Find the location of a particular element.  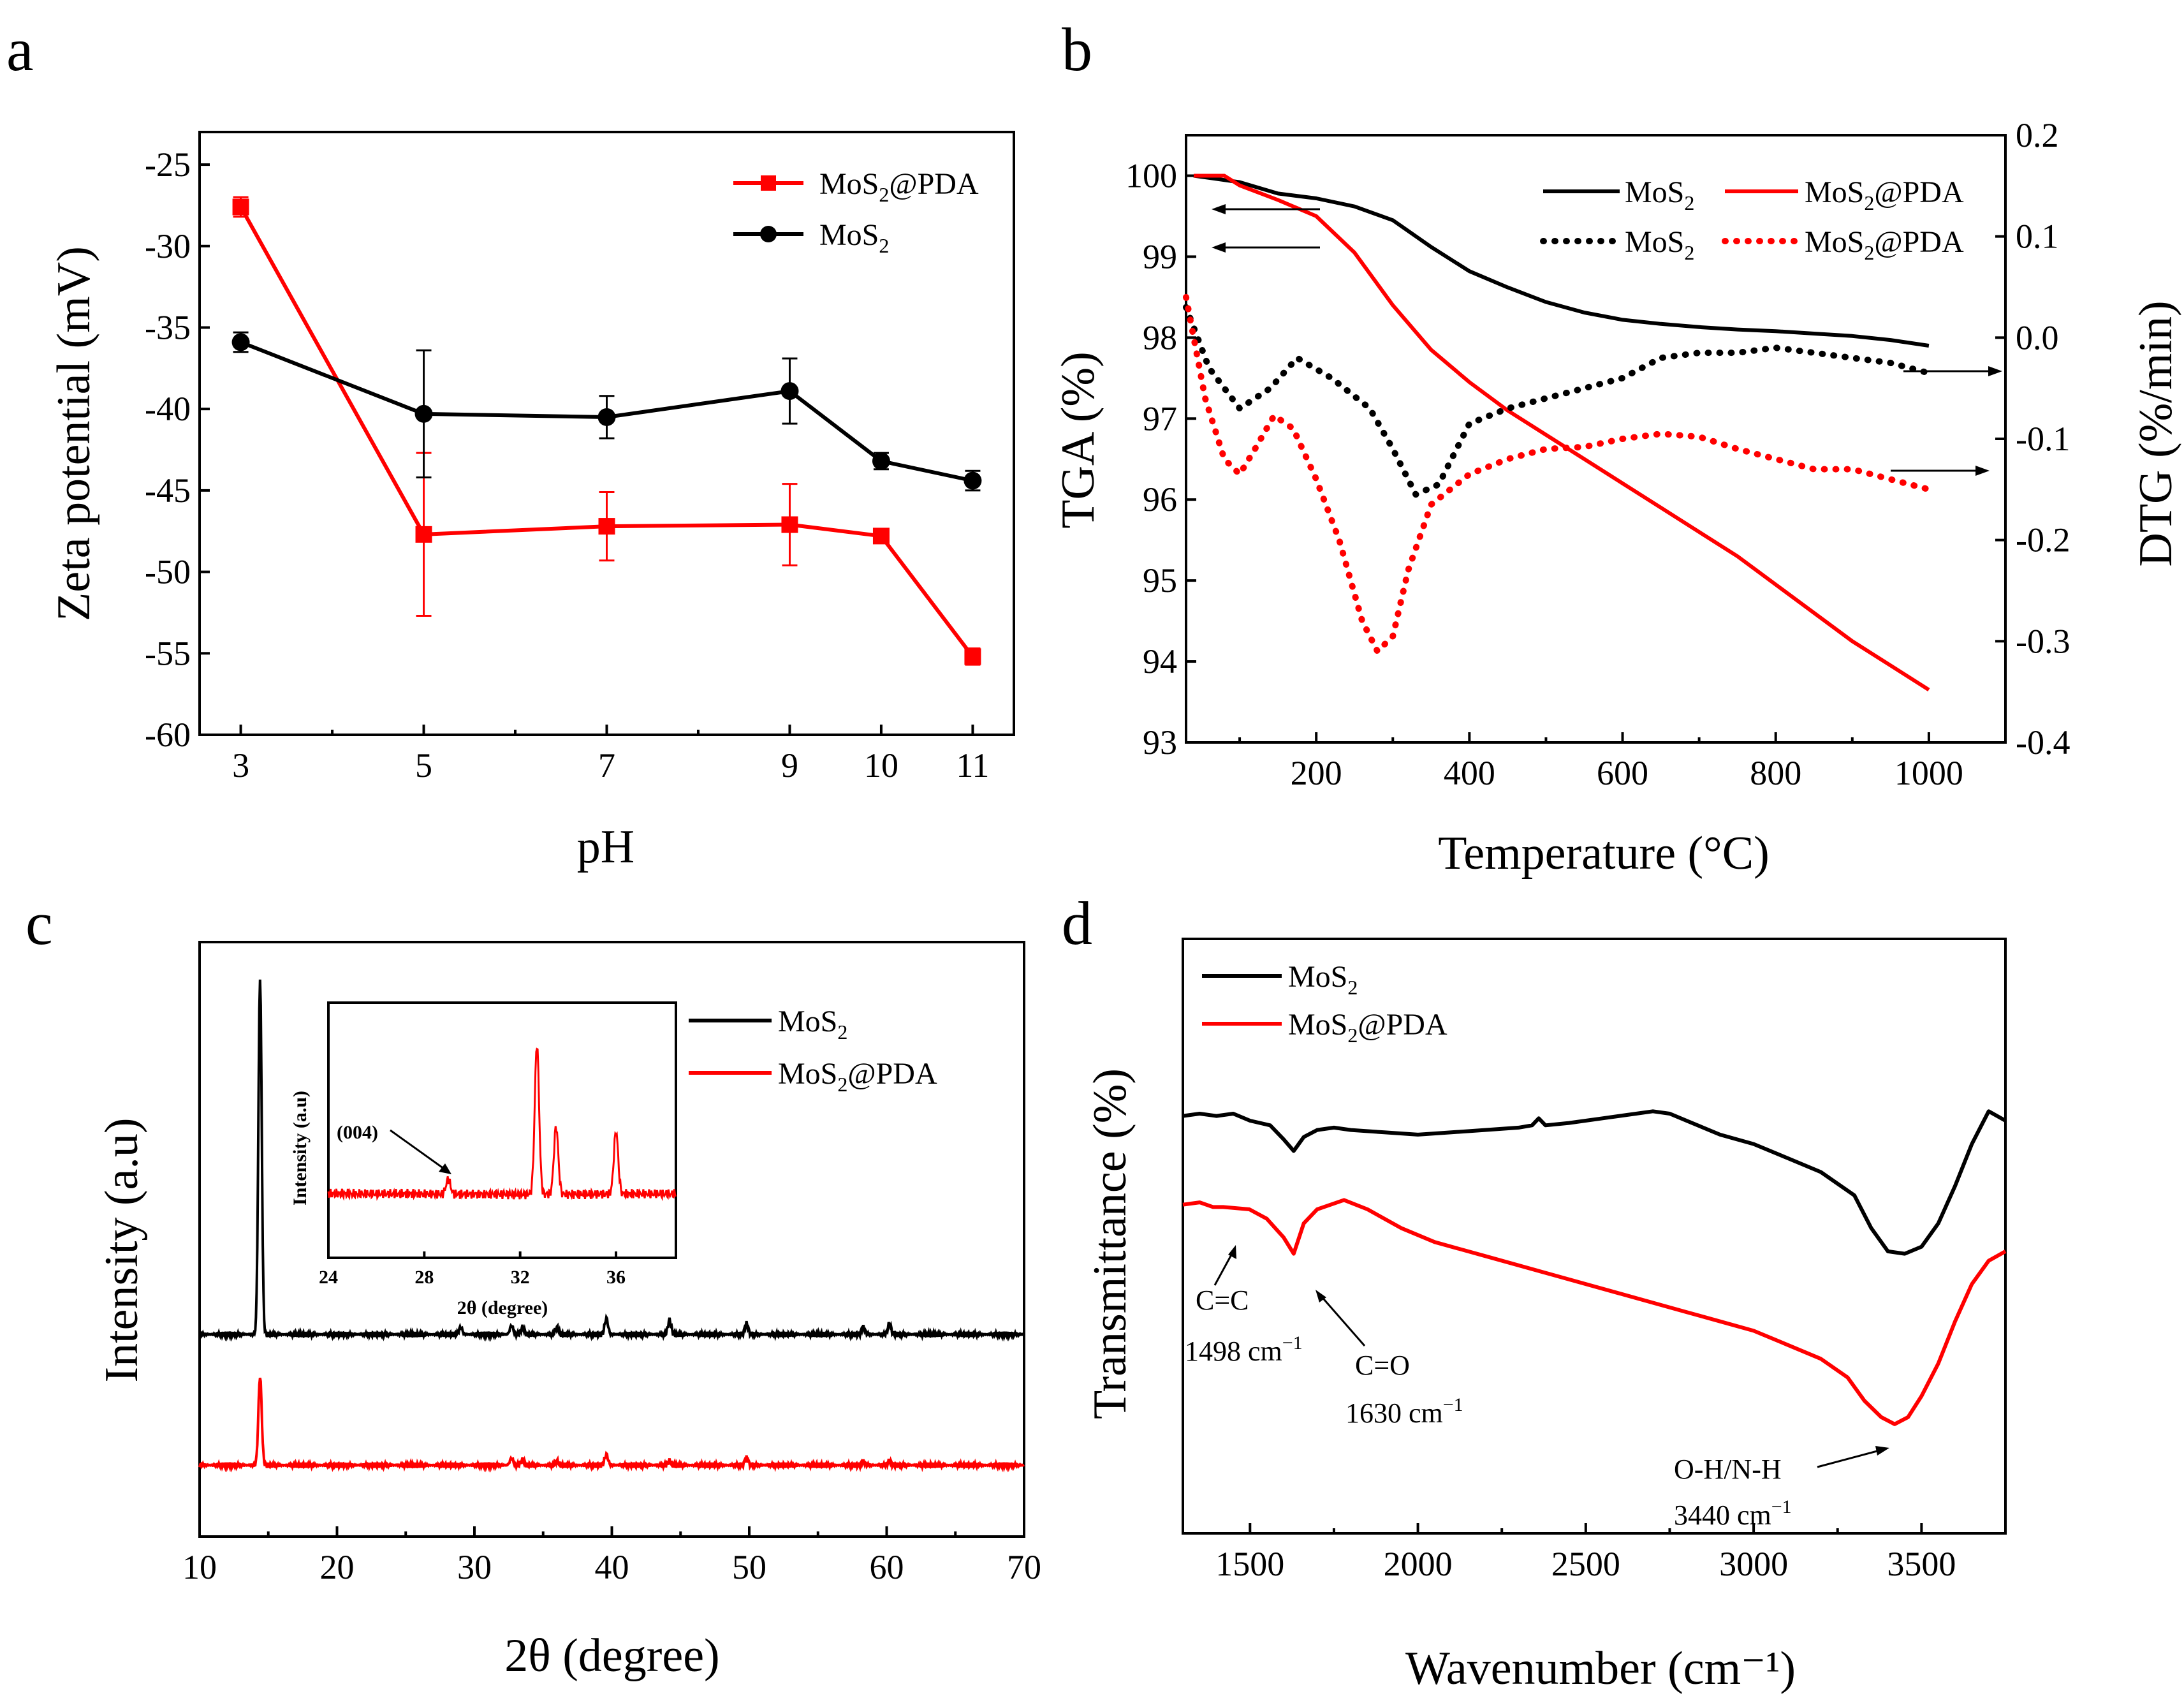

legend-d-label-2: MoS2@PDA is located at coordinates (1367, 1027).